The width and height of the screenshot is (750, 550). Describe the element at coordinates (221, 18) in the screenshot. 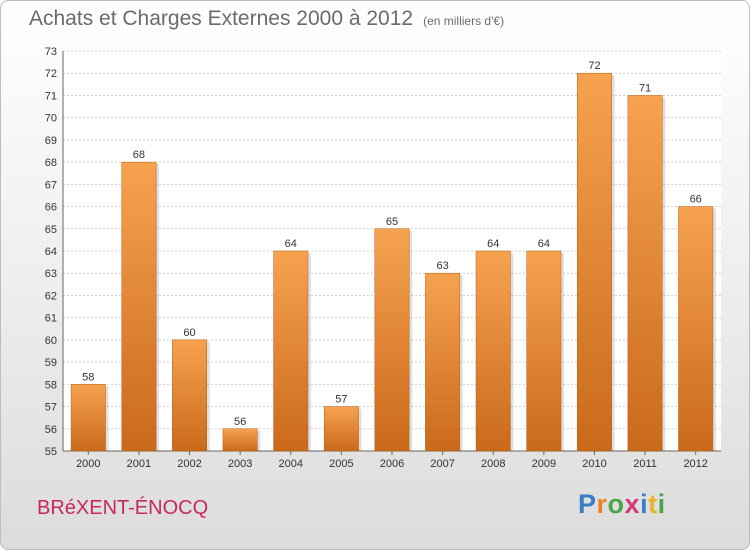

I see `chart-title-text: Achats et Charges Externes 2000 à 2012` at that location.